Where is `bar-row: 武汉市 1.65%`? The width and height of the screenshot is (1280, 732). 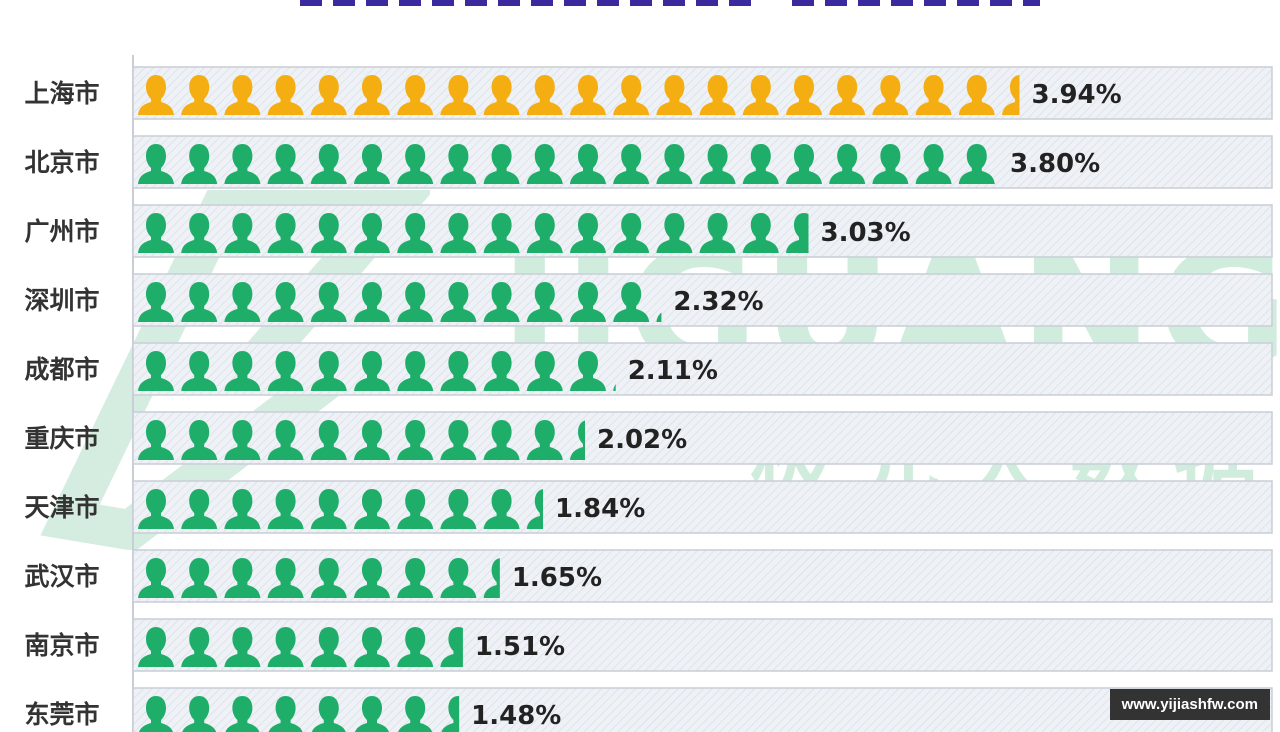
bar-row: 武汉市 1.65% is located at coordinates (648, 576).